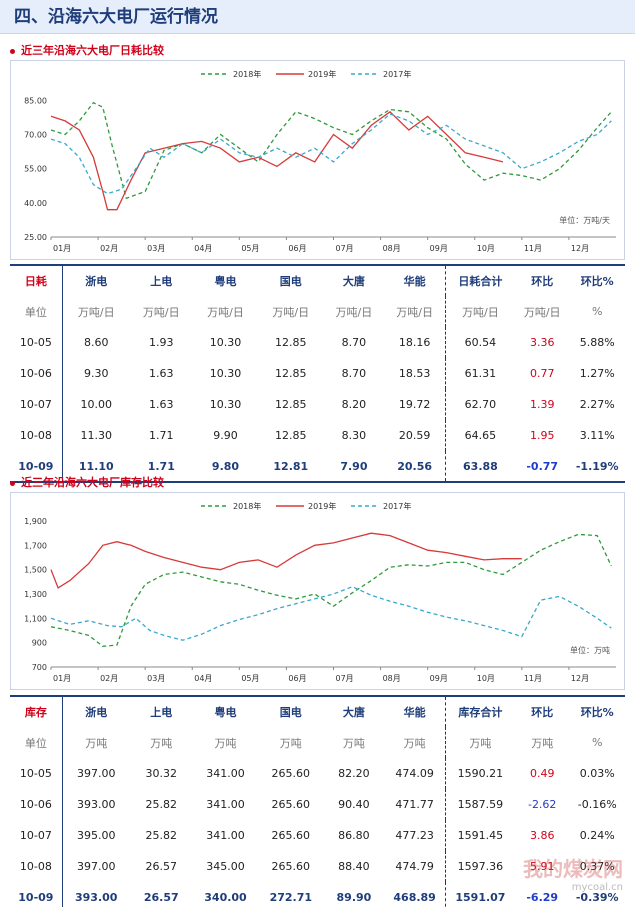 The image size is (635, 907). What do you see at coordinates (479, 866) in the screenshot?
I see `table-cell: 1597.36` at bounding box center [479, 866].